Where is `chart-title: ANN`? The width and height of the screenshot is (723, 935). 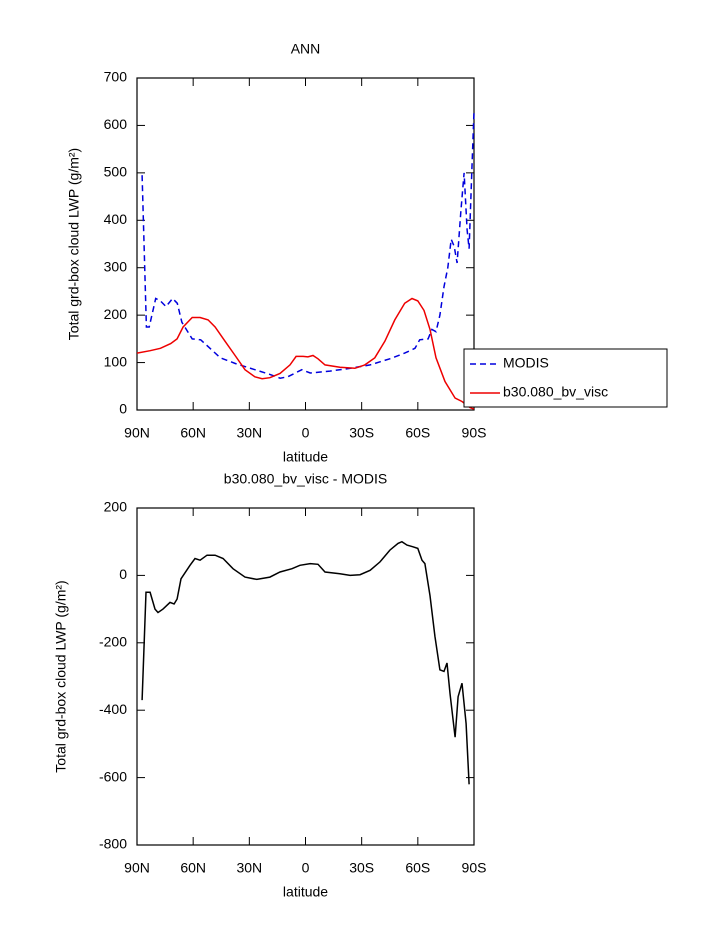 chart-title: ANN is located at coordinates (306, 49).